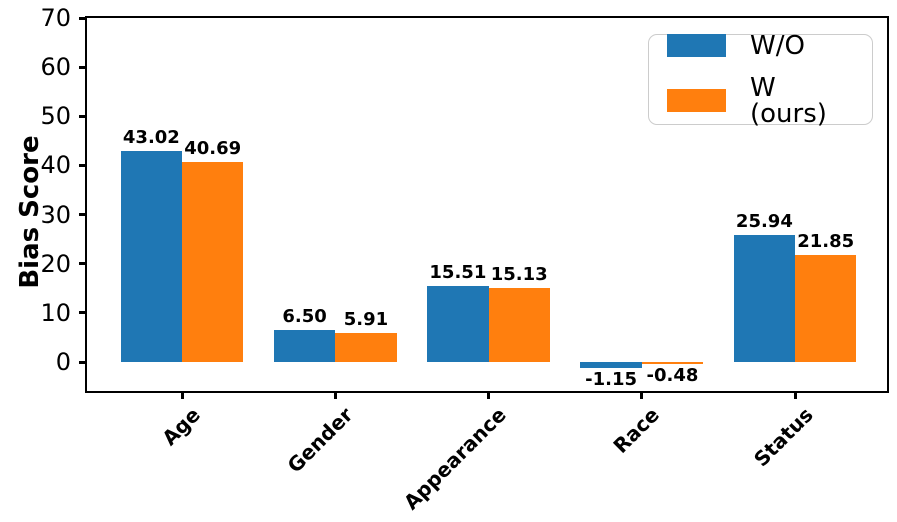 This screenshot has width=897, height=522. What do you see at coordinates (55, 18) in the screenshot?
I see `y-tick-label: 70` at bounding box center [55, 18].